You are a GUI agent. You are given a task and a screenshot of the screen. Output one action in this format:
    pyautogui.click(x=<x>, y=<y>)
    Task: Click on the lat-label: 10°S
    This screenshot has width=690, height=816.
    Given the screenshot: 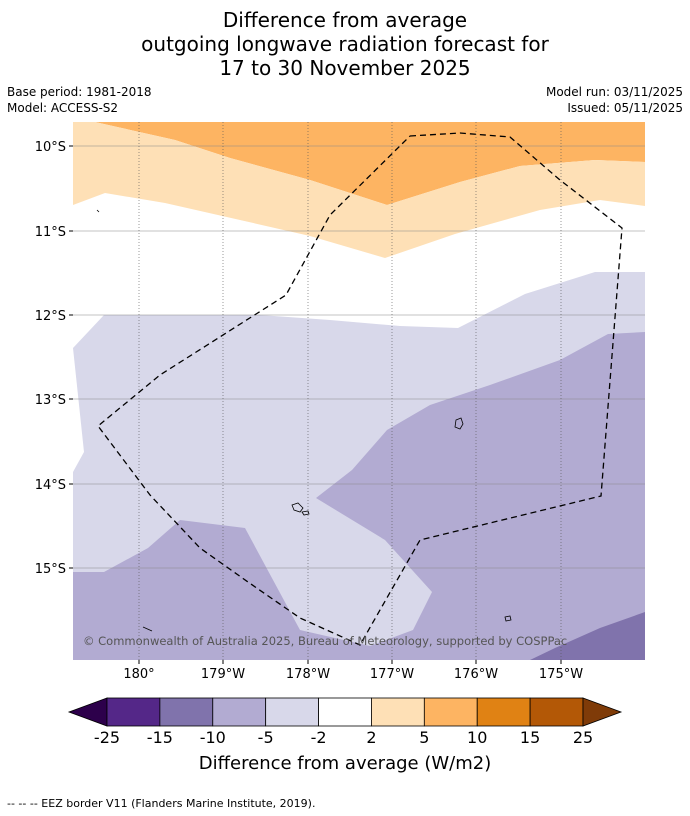 What is the action you would take?
    pyautogui.click(x=50, y=147)
    